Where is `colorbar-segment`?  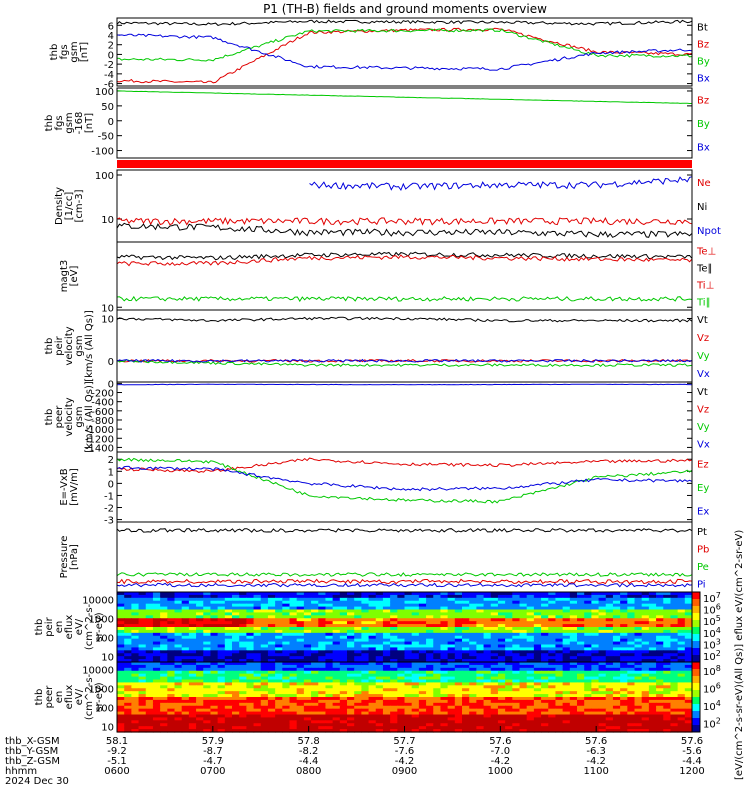 colorbar-segment is located at coordinates (696, 638).